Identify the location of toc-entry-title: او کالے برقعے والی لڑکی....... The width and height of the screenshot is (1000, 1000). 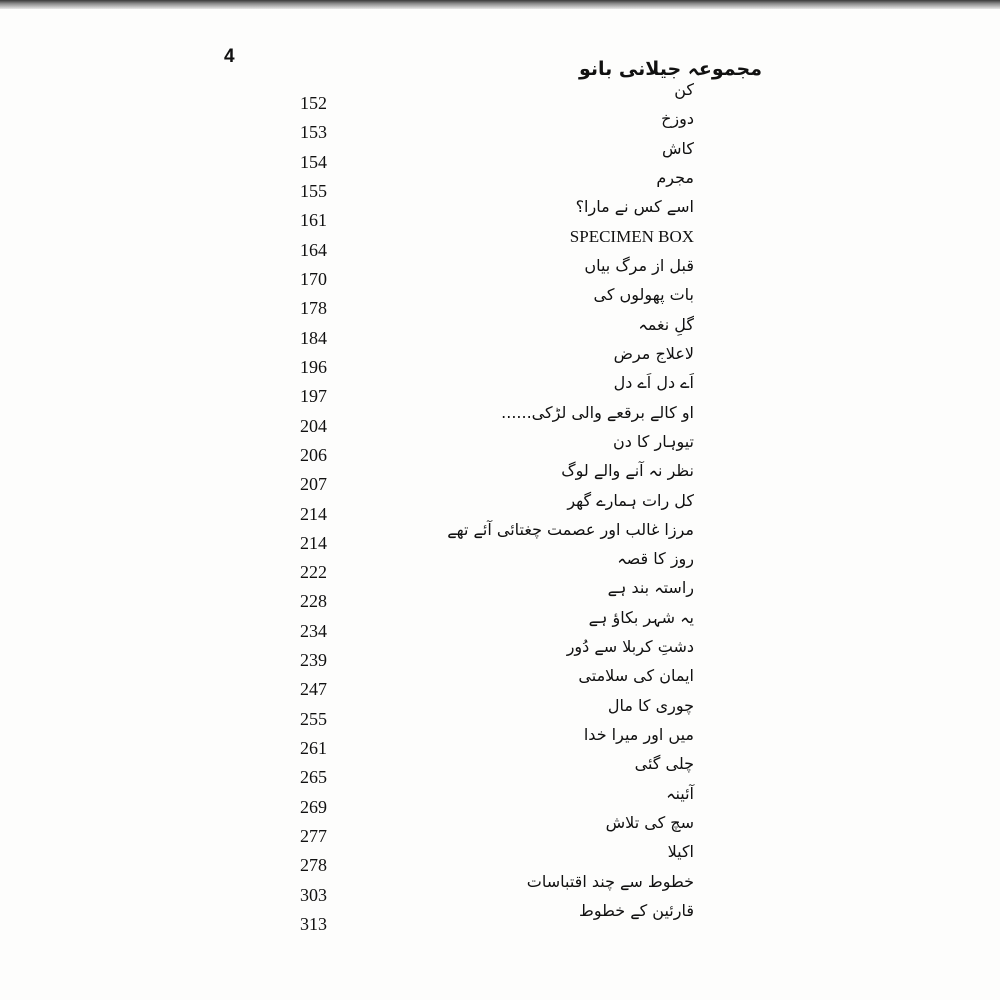
(597, 412).